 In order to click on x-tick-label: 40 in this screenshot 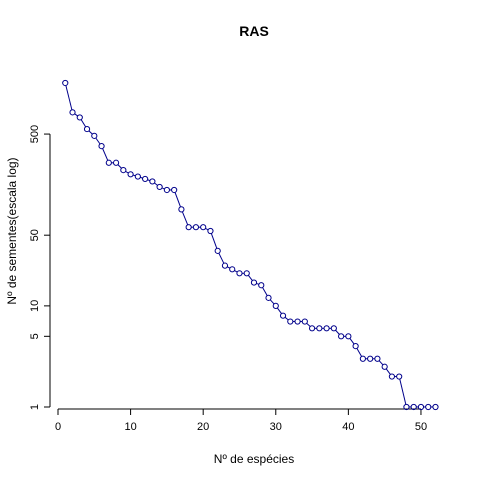, I will do `click(348, 427)`.